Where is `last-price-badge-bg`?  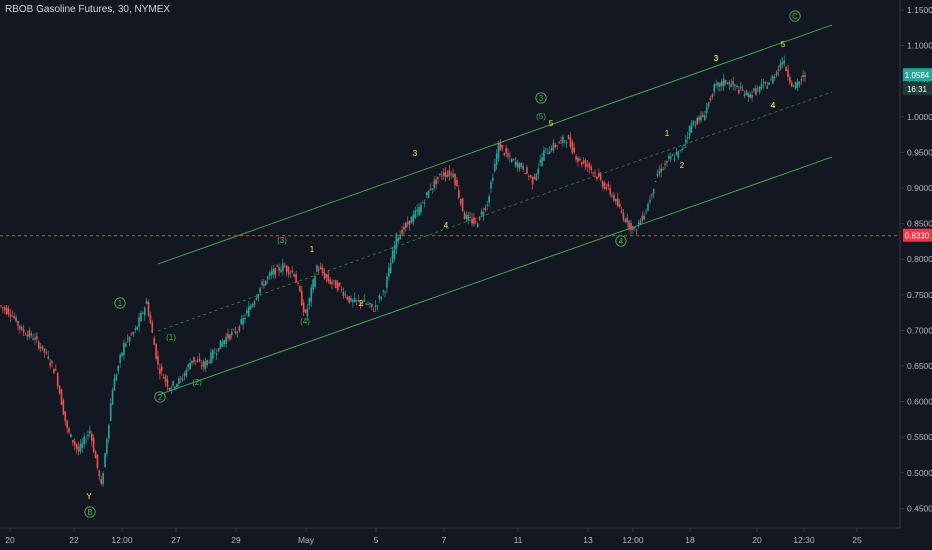
last-price-badge-bg is located at coordinates (917, 75).